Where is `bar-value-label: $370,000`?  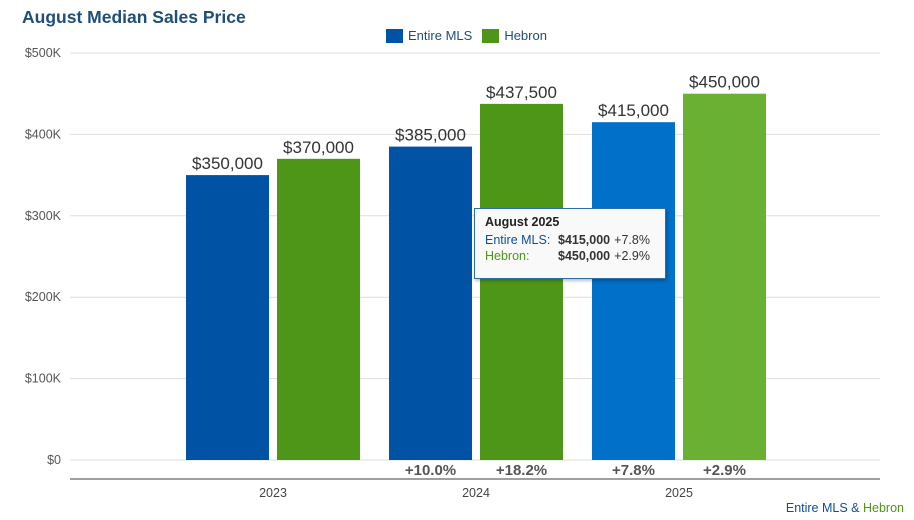 bar-value-label: $370,000 is located at coordinates (318, 147).